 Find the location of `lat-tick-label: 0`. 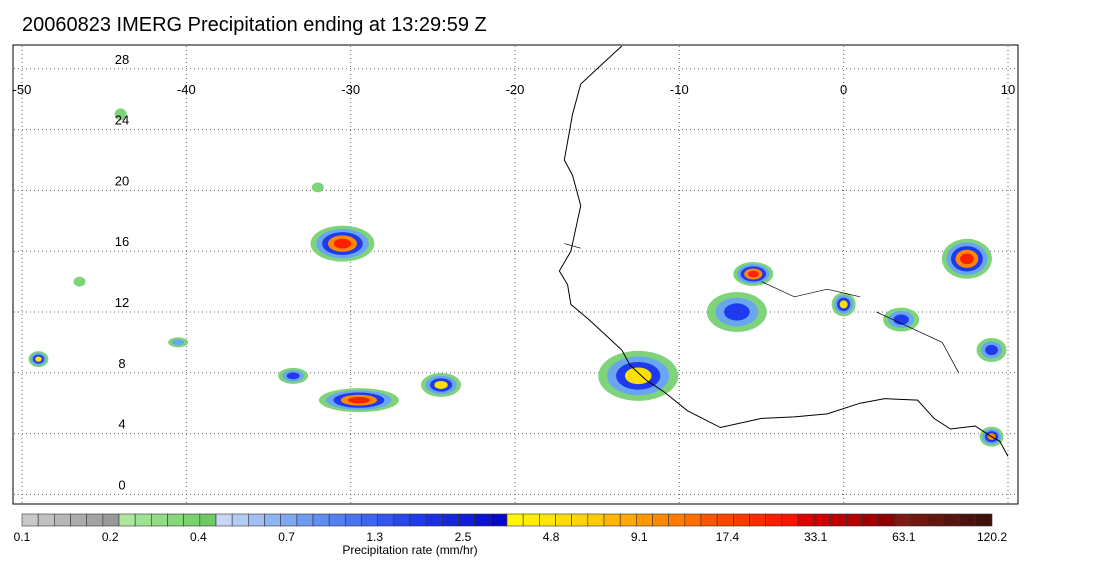

lat-tick-label: 0 is located at coordinates (121, 484).